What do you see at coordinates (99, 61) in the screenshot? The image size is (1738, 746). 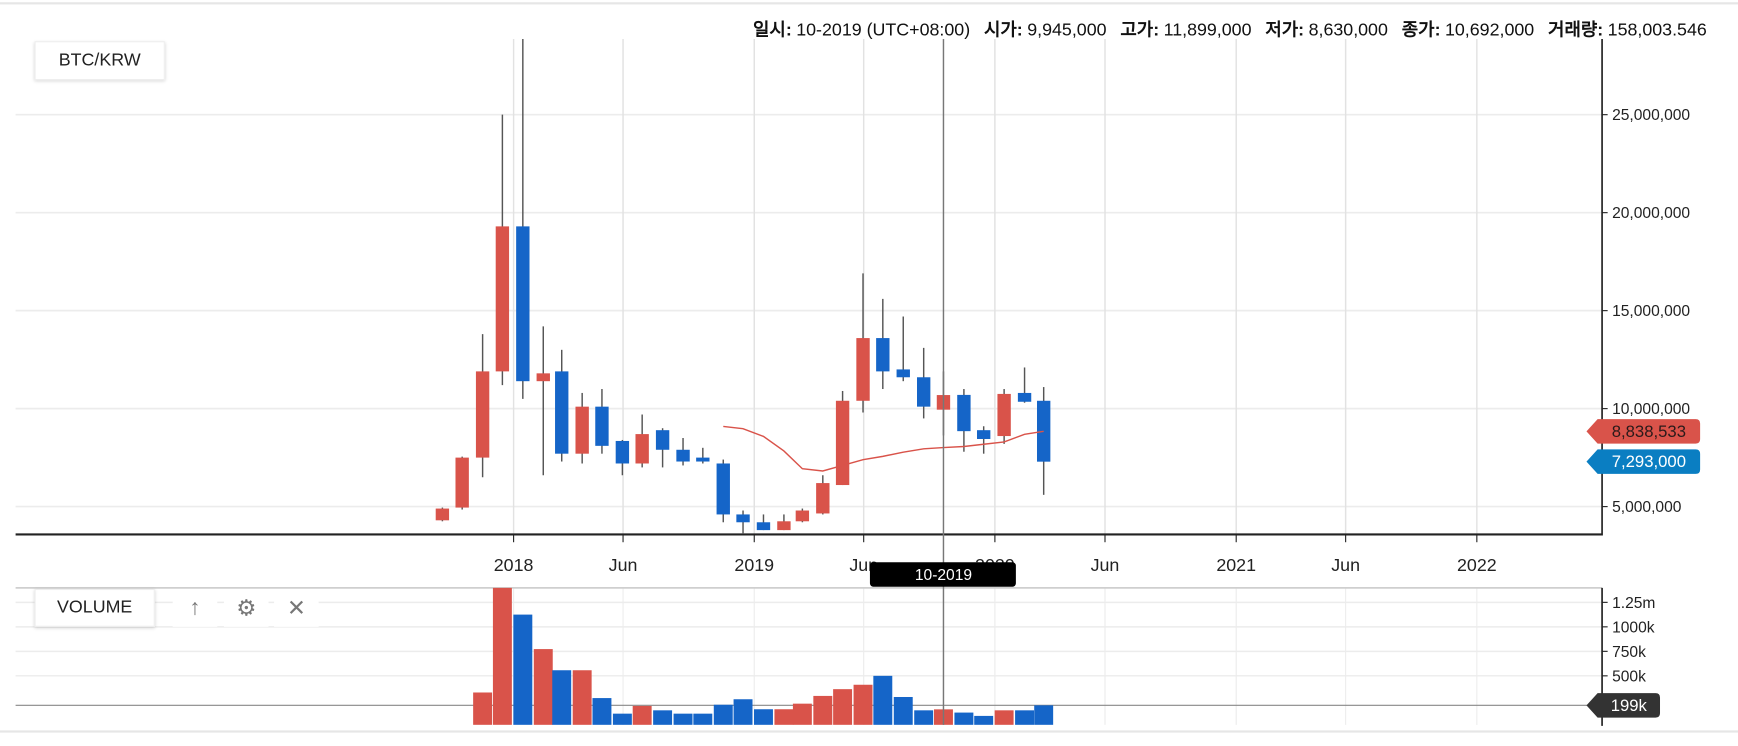 I see `pair-button: BTC/KRW` at bounding box center [99, 61].